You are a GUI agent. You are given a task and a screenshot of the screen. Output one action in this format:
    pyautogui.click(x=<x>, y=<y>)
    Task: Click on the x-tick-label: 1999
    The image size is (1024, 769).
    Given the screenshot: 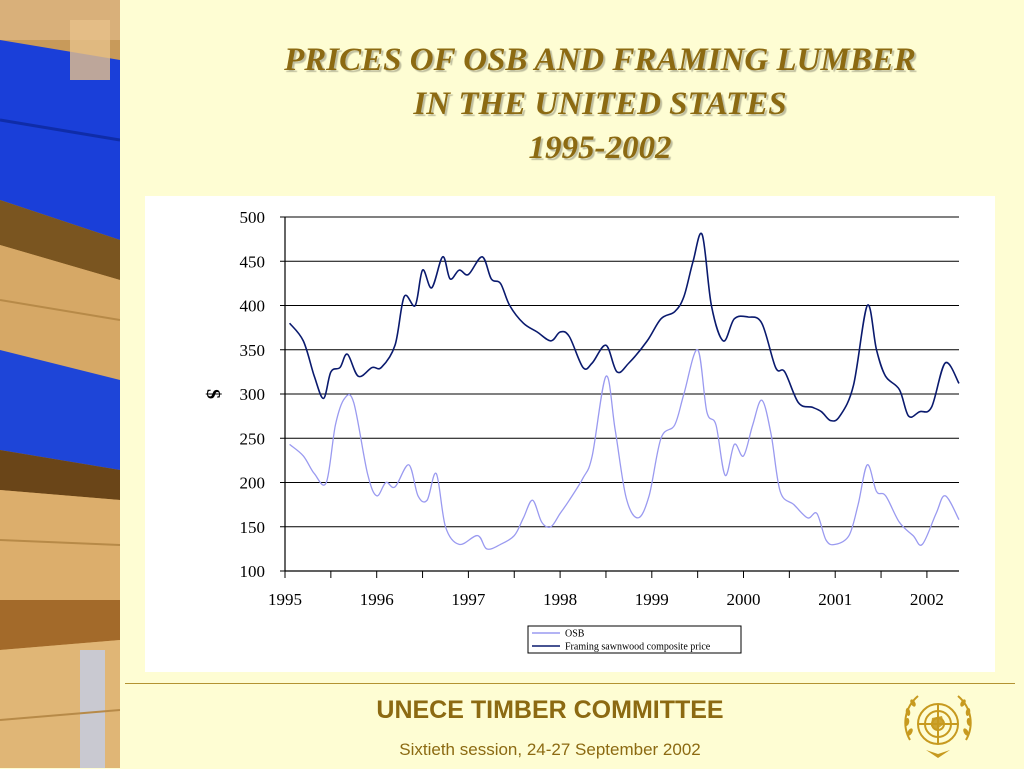 What is the action you would take?
    pyautogui.click(x=652, y=599)
    